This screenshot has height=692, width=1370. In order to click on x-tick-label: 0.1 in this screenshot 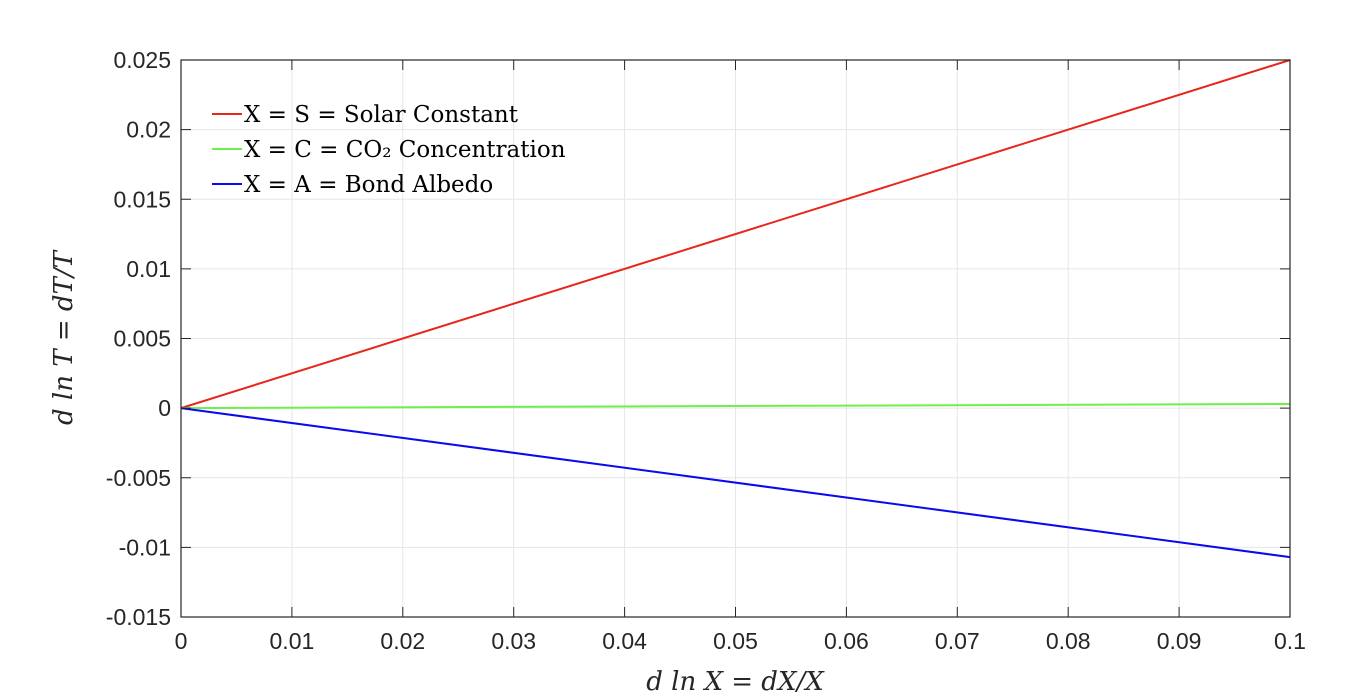, I will do `click(1290, 641)`.